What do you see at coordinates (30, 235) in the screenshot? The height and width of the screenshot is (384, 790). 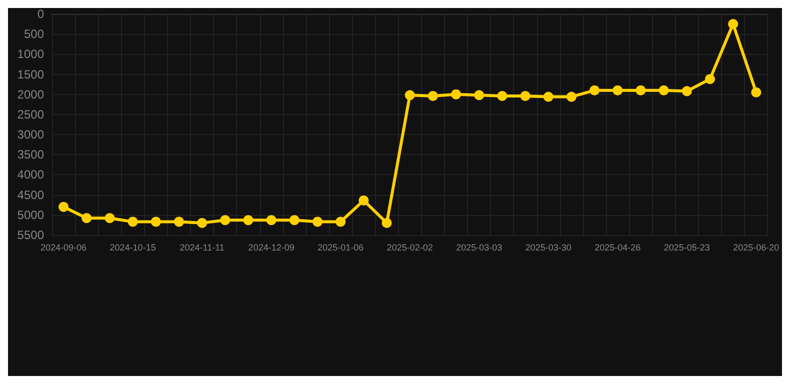 I see `y-tick-label: 5500` at bounding box center [30, 235].